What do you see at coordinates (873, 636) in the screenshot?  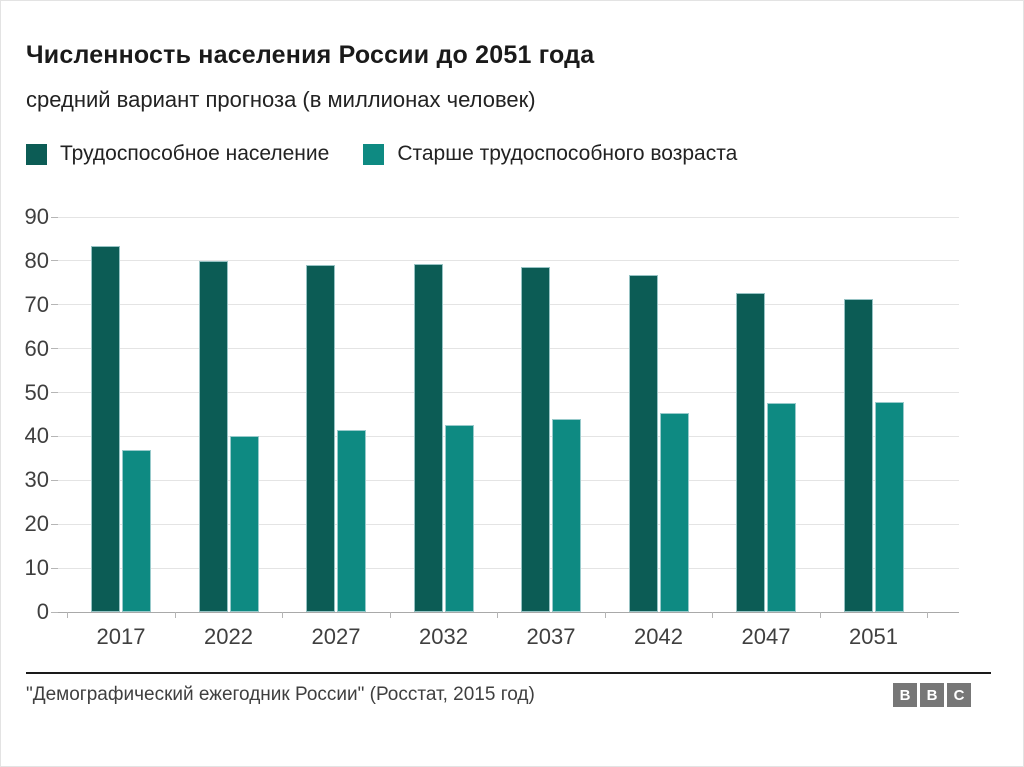 I see `x-axis-label-2051: 2051` at bounding box center [873, 636].